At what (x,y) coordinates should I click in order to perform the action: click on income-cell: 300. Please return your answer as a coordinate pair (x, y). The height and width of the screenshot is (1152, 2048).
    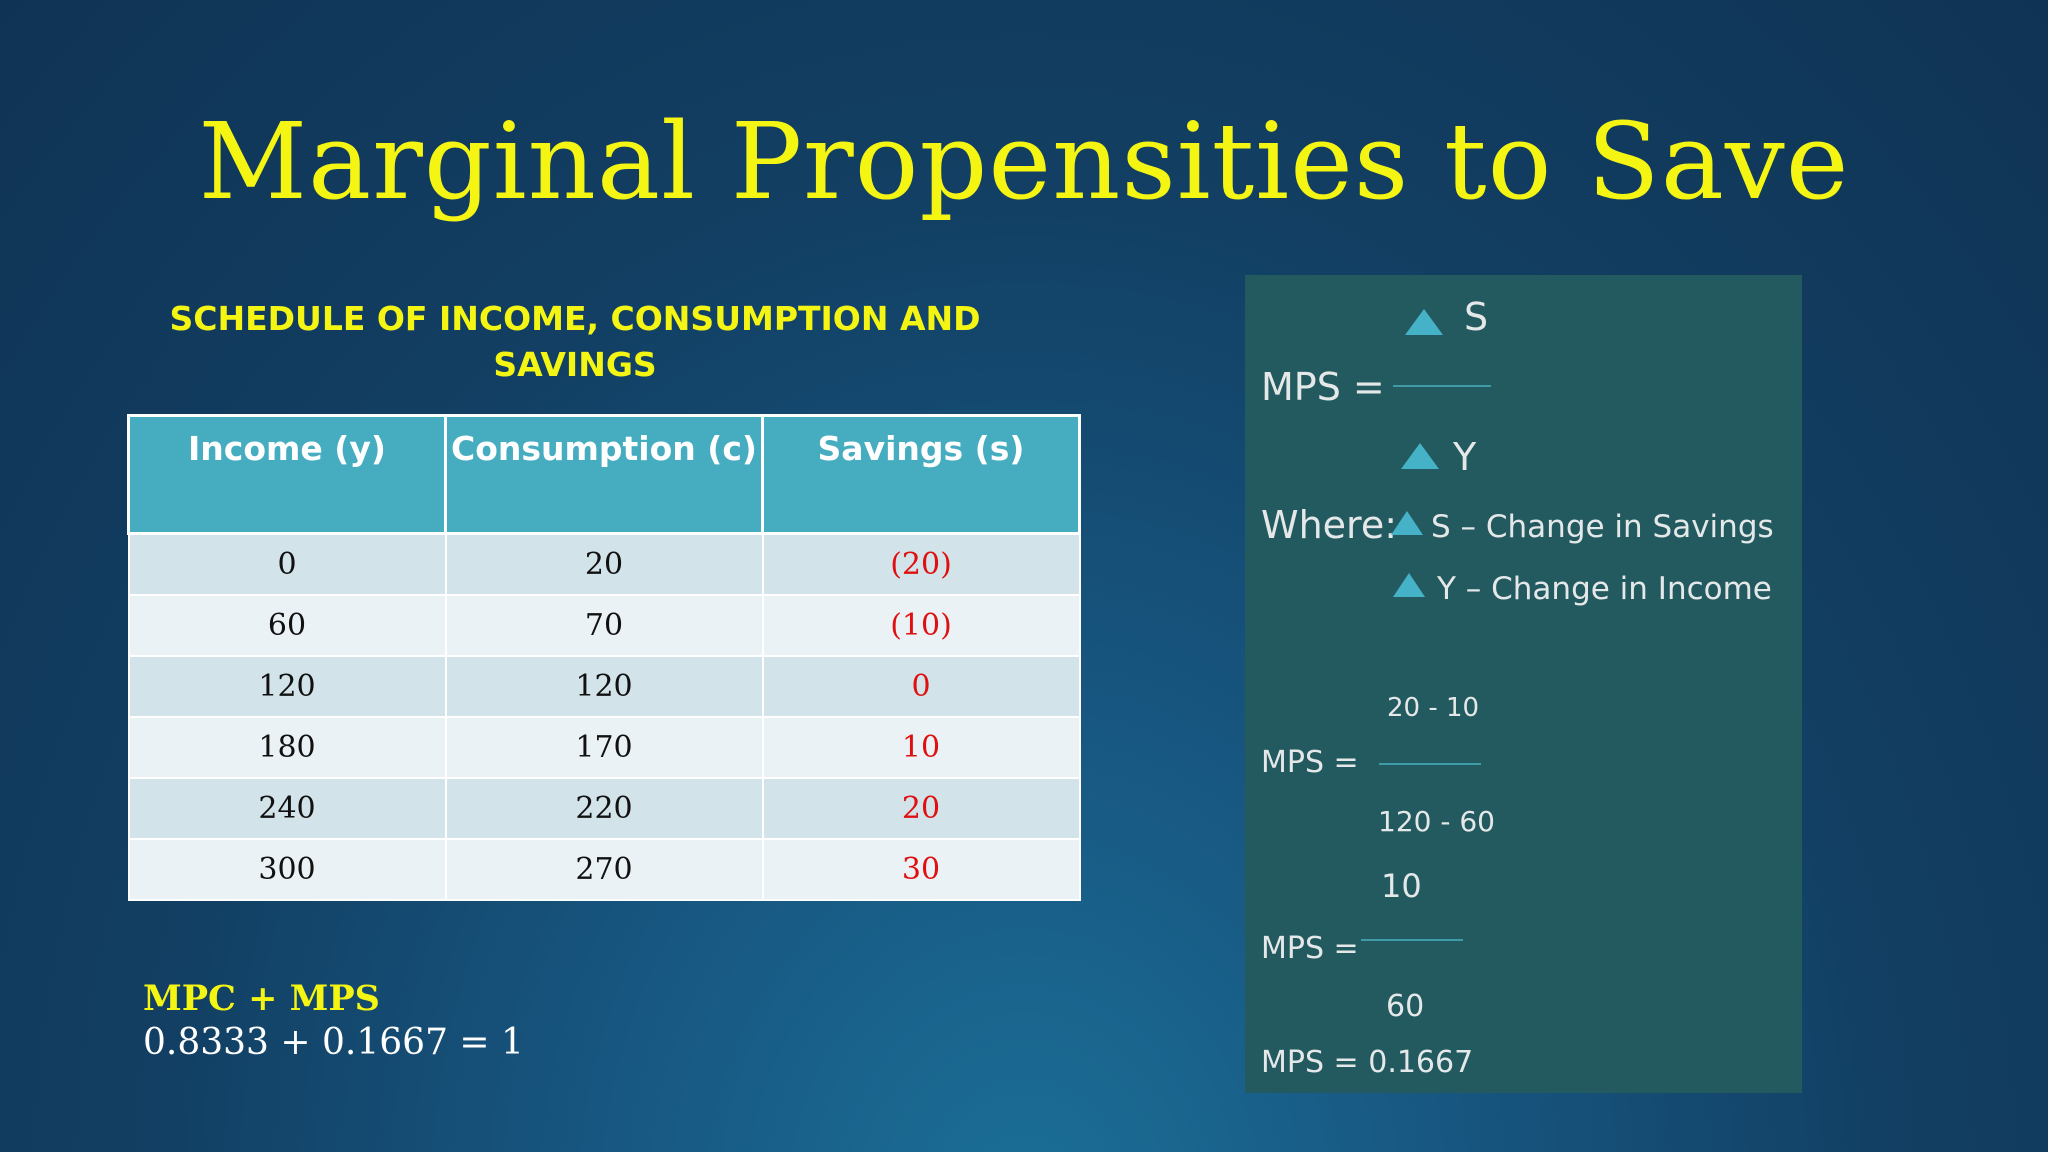
    Looking at the image, I should click on (287, 869).